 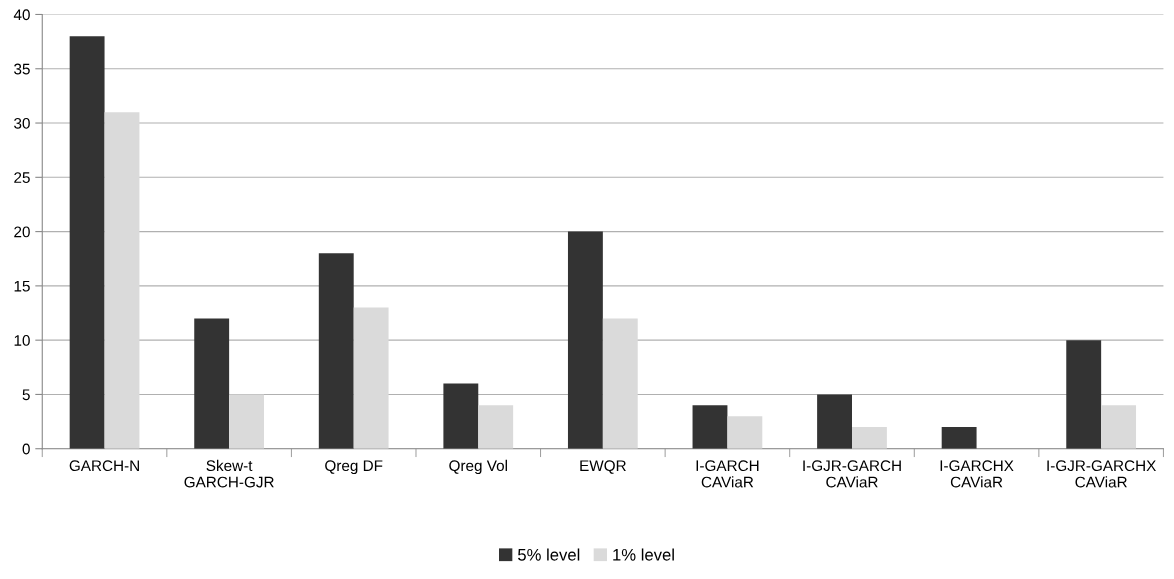 I want to click on x-tick-label: I-GJR-GARCH CAViaR, so click(x=852, y=474).